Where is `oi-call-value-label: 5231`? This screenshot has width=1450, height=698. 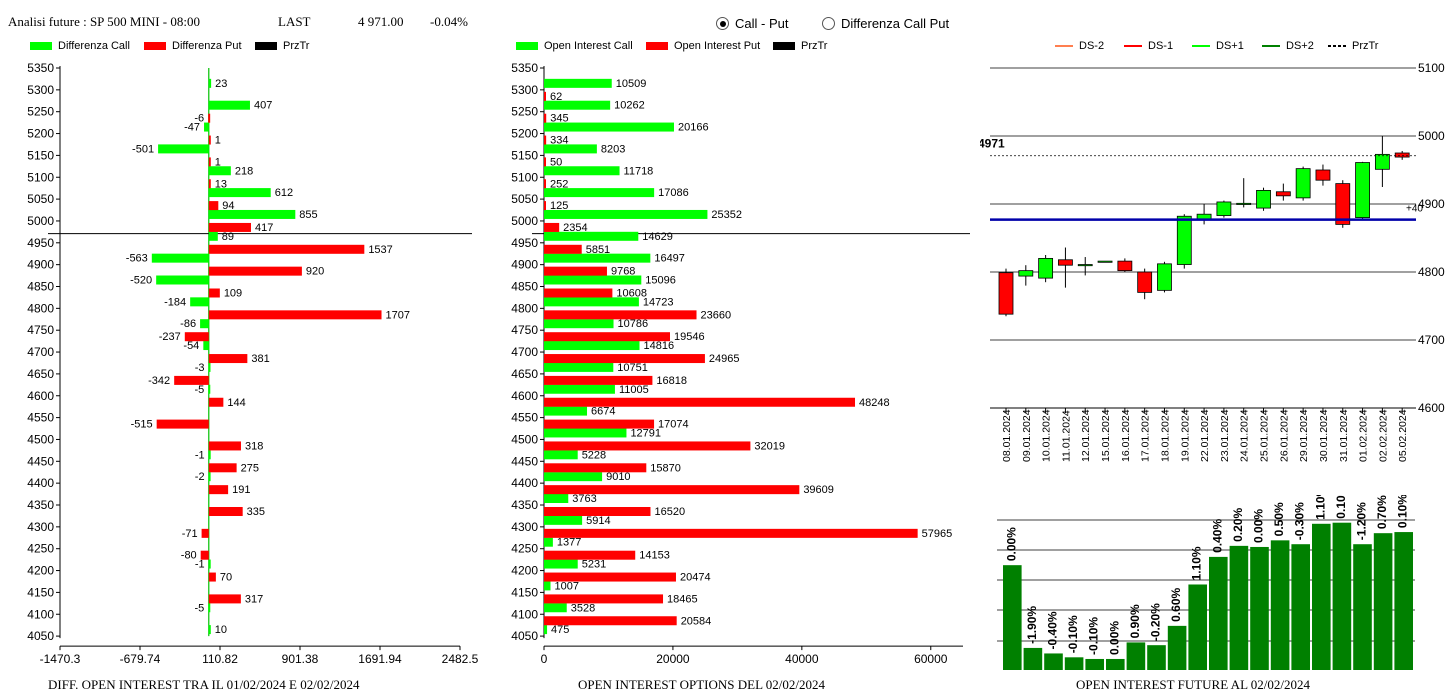
oi-call-value-label: 5231 is located at coordinates (594, 565).